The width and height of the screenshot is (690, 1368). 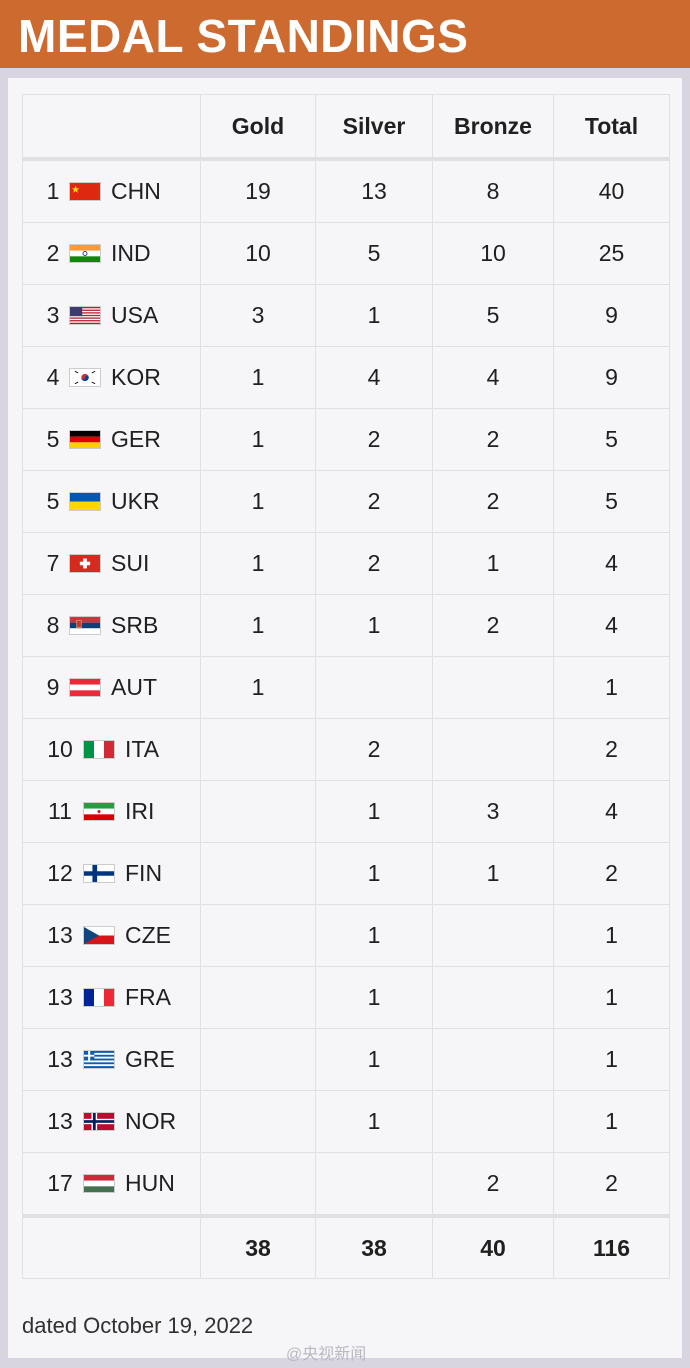 I want to click on header-total: Total, so click(x=611, y=127).